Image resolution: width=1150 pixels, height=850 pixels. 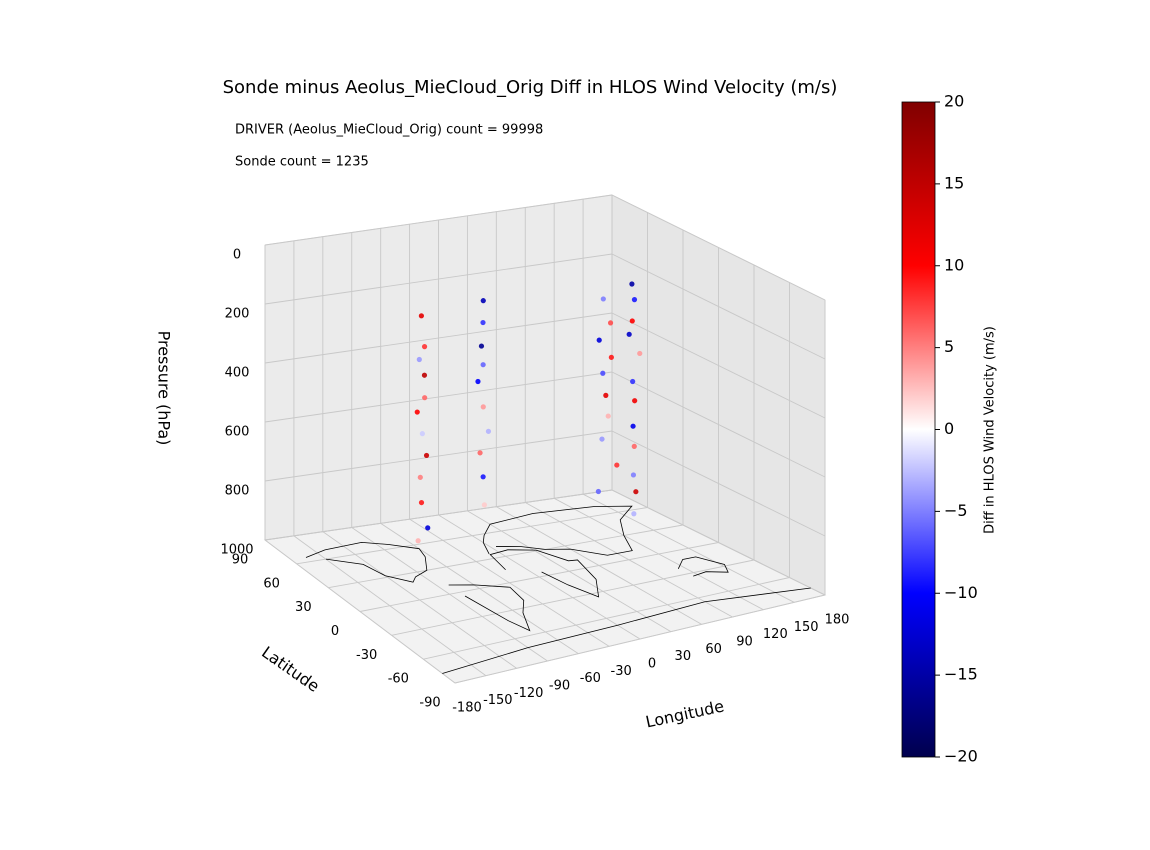 What do you see at coordinates (237, 432) in the screenshot?
I see `z-tick-label: 600` at bounding box center [237, 432].